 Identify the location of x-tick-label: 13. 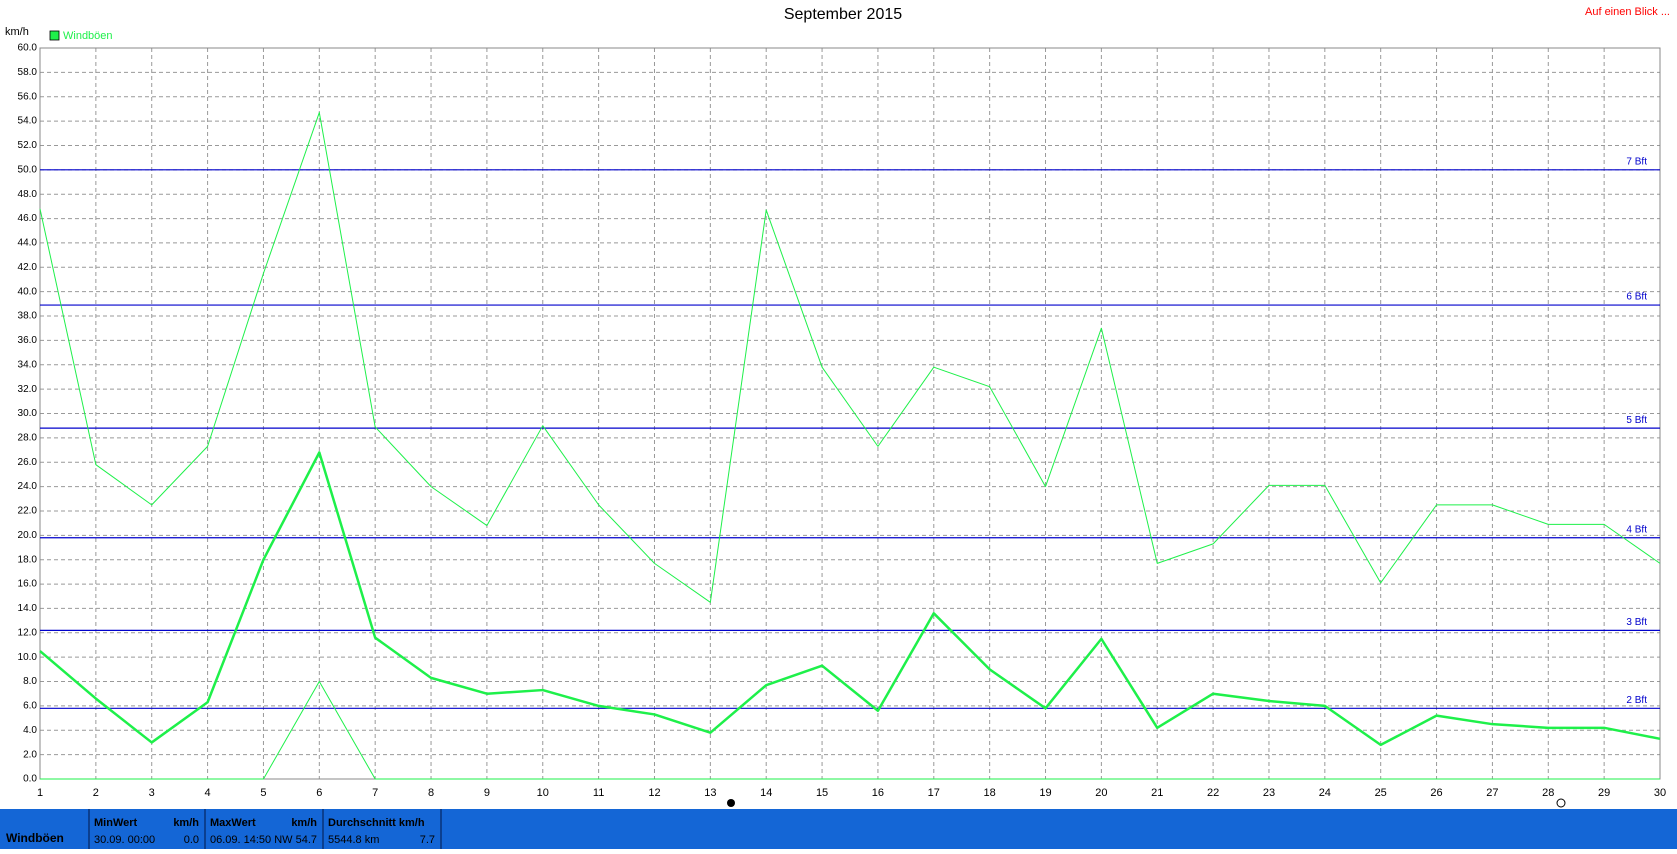
(710, 793).